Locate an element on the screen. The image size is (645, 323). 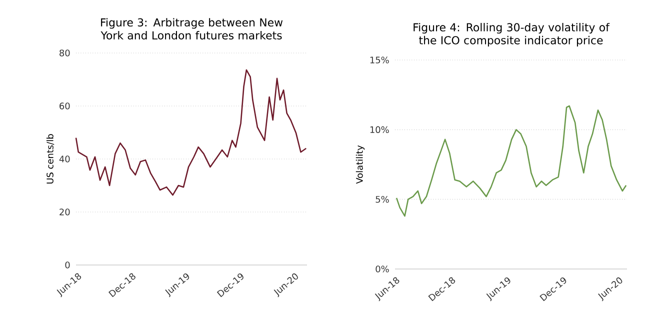
y-tick-label: 15% is located at coordinates (379, 60).